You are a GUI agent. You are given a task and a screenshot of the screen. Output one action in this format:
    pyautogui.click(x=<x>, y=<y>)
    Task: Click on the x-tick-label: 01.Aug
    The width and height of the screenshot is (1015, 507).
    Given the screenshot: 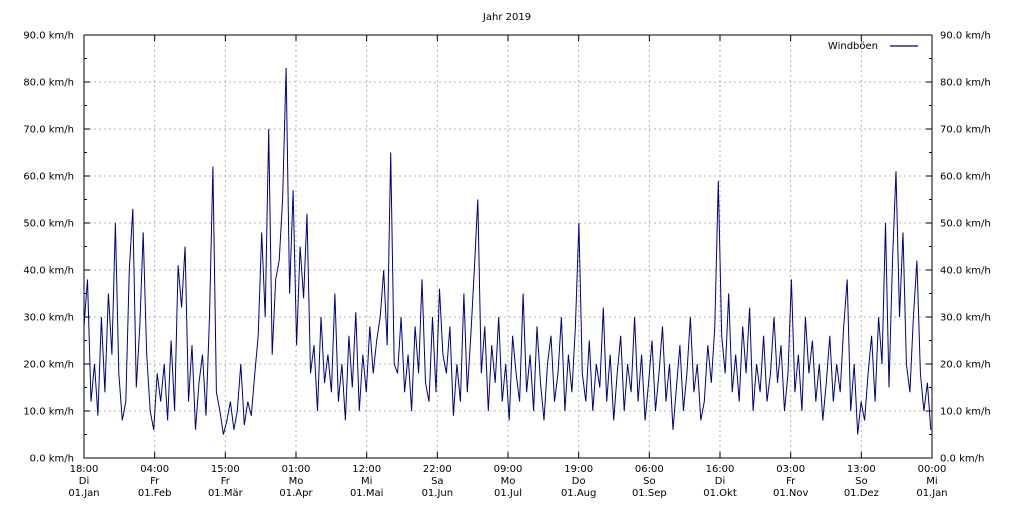 What is the action you would take?
    pyautogui.click(x=578, y=493)
    